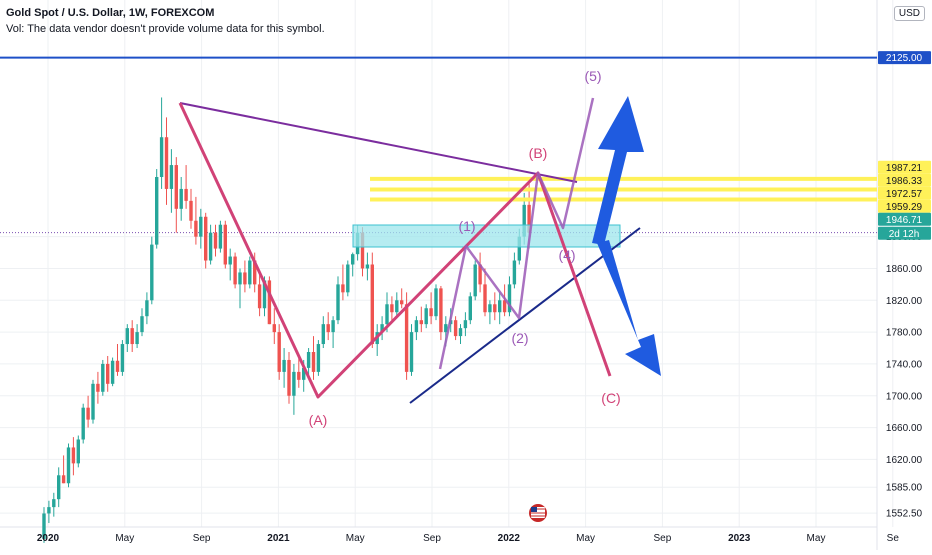 The width and height of the screenshot is (932, 555). I want to click on impulse-wave-path, so click(516, 233).